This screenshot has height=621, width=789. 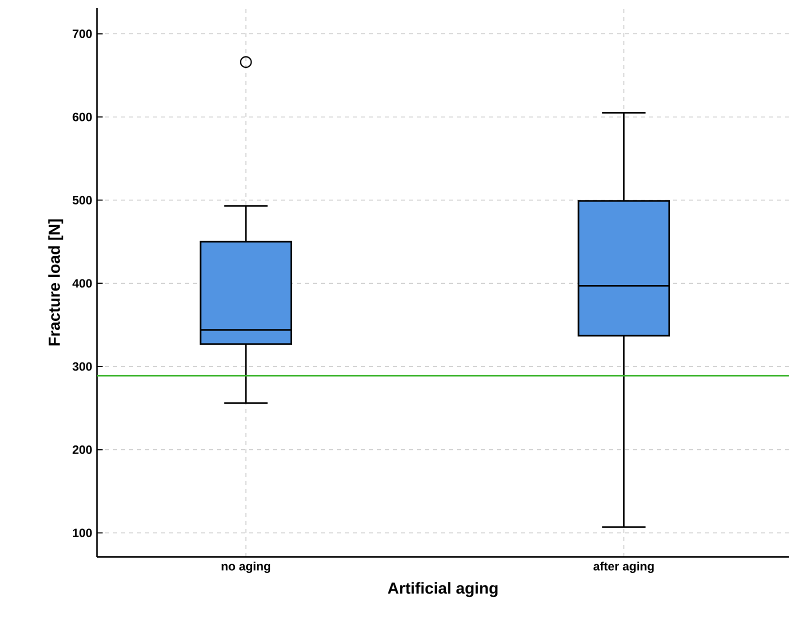 What do you see at coordinates (82, 200) in the screenshot?
I see `y-tick-label: 500` at bounding box center [82, 200].